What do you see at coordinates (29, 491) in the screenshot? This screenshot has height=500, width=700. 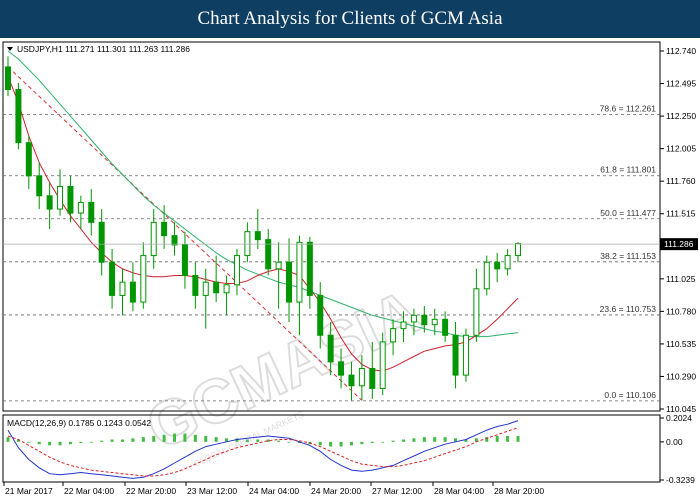 I see `time-tick-label: 21 Mar 2017` at bounding box center [29, 491].